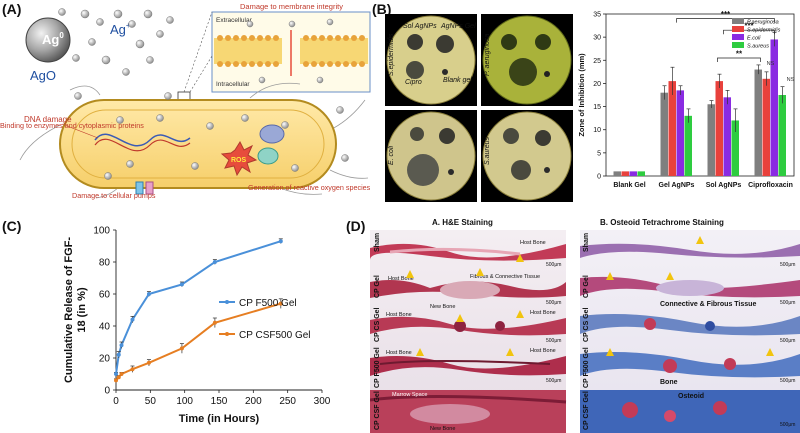  Describe the element at coordinates (377, 324) in the screenshot. I see `row-label-cp-cs-gel-he: CP CS Gel` at that location.